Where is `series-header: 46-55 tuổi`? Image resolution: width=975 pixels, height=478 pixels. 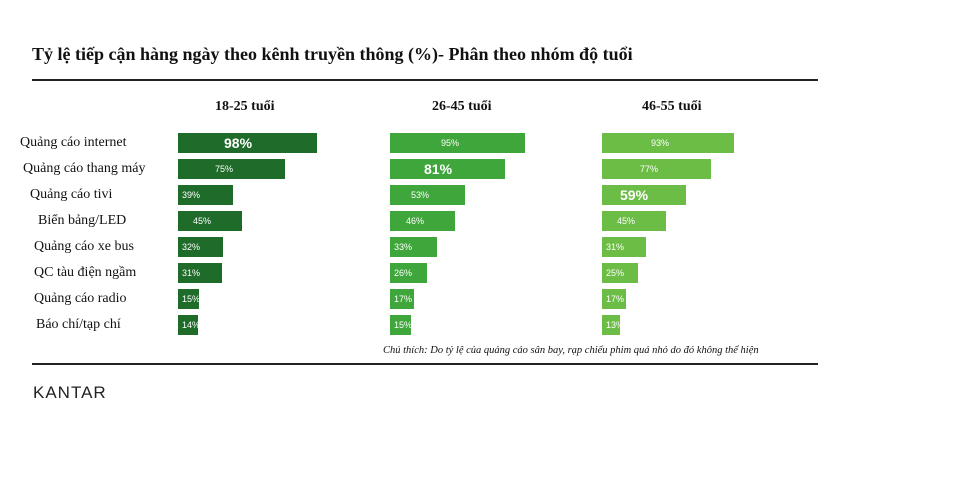 series-header: 46-55 tuổi is located at coordinates (672, 106).